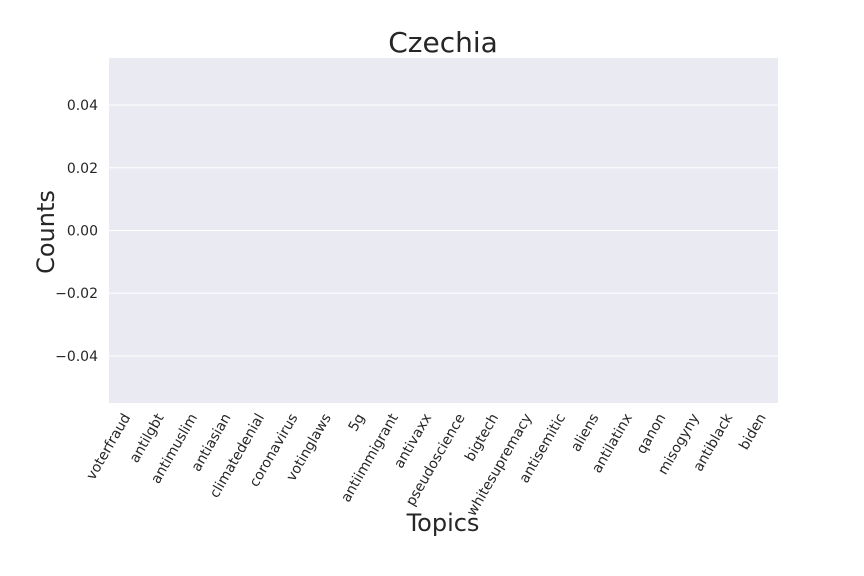 The image size is (864, 576). I want to click on y-tick-label: −0.04, so click(76, 357).